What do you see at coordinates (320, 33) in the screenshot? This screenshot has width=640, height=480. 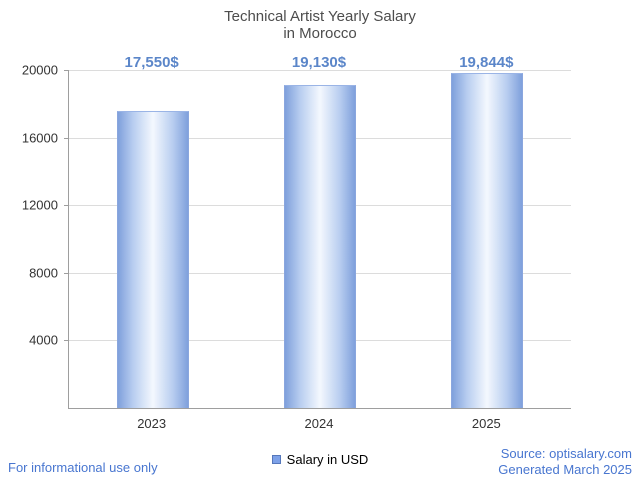 I see `chart-title-line2: in Morocco` at bounding box center [320, 33].